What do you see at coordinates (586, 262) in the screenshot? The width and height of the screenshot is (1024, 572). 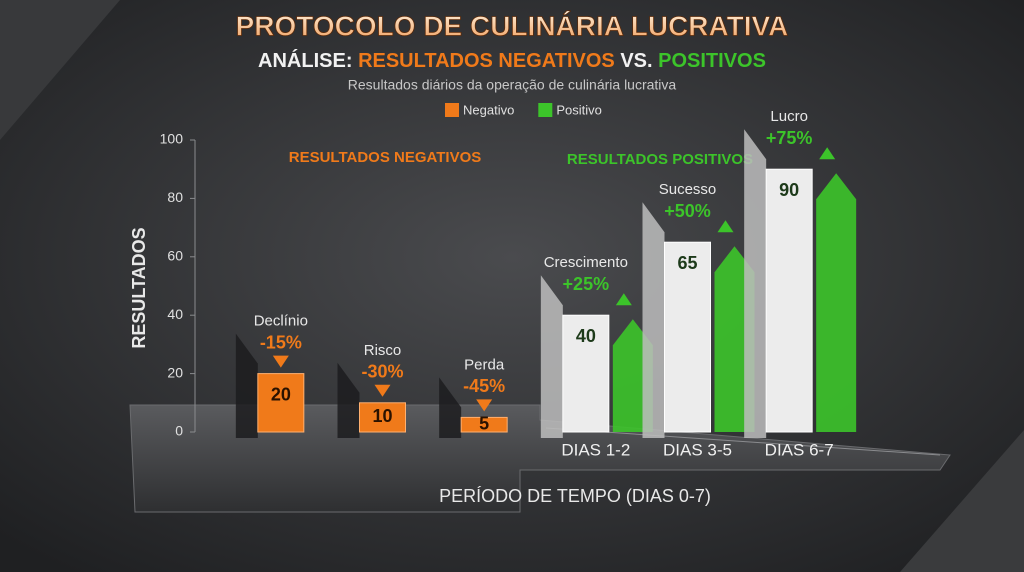 I see `annotation-label: Crescimento` at bounding box center [586, 262].